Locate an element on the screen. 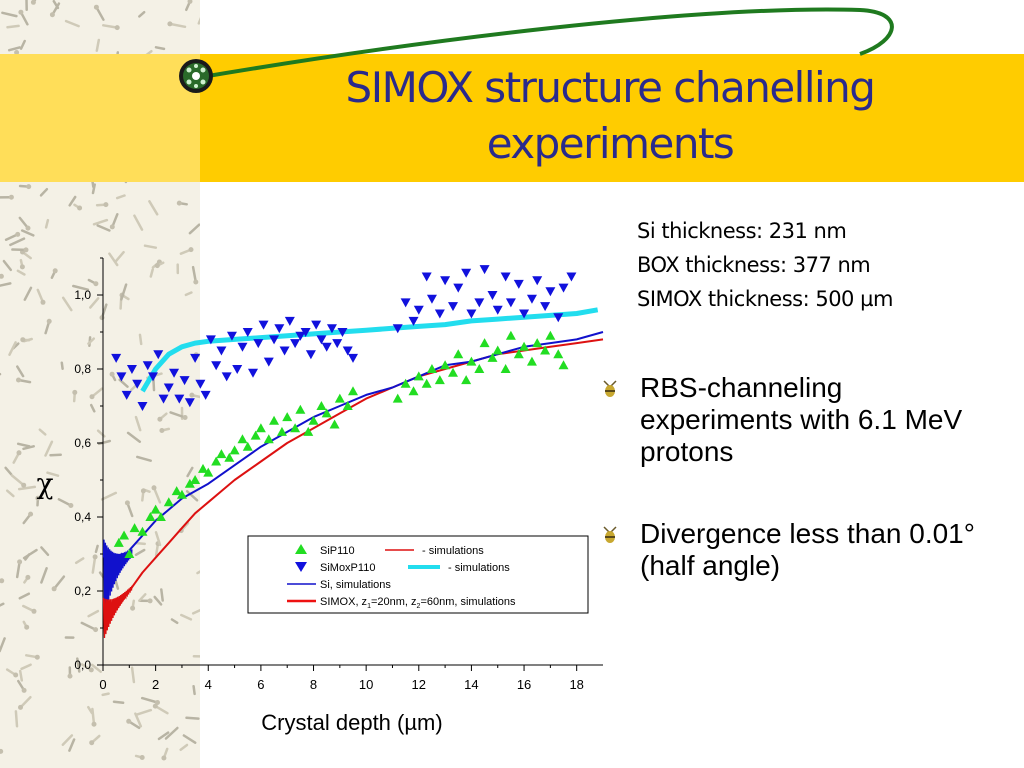  bee-bullet-icon is located at coordinates (610, 534).